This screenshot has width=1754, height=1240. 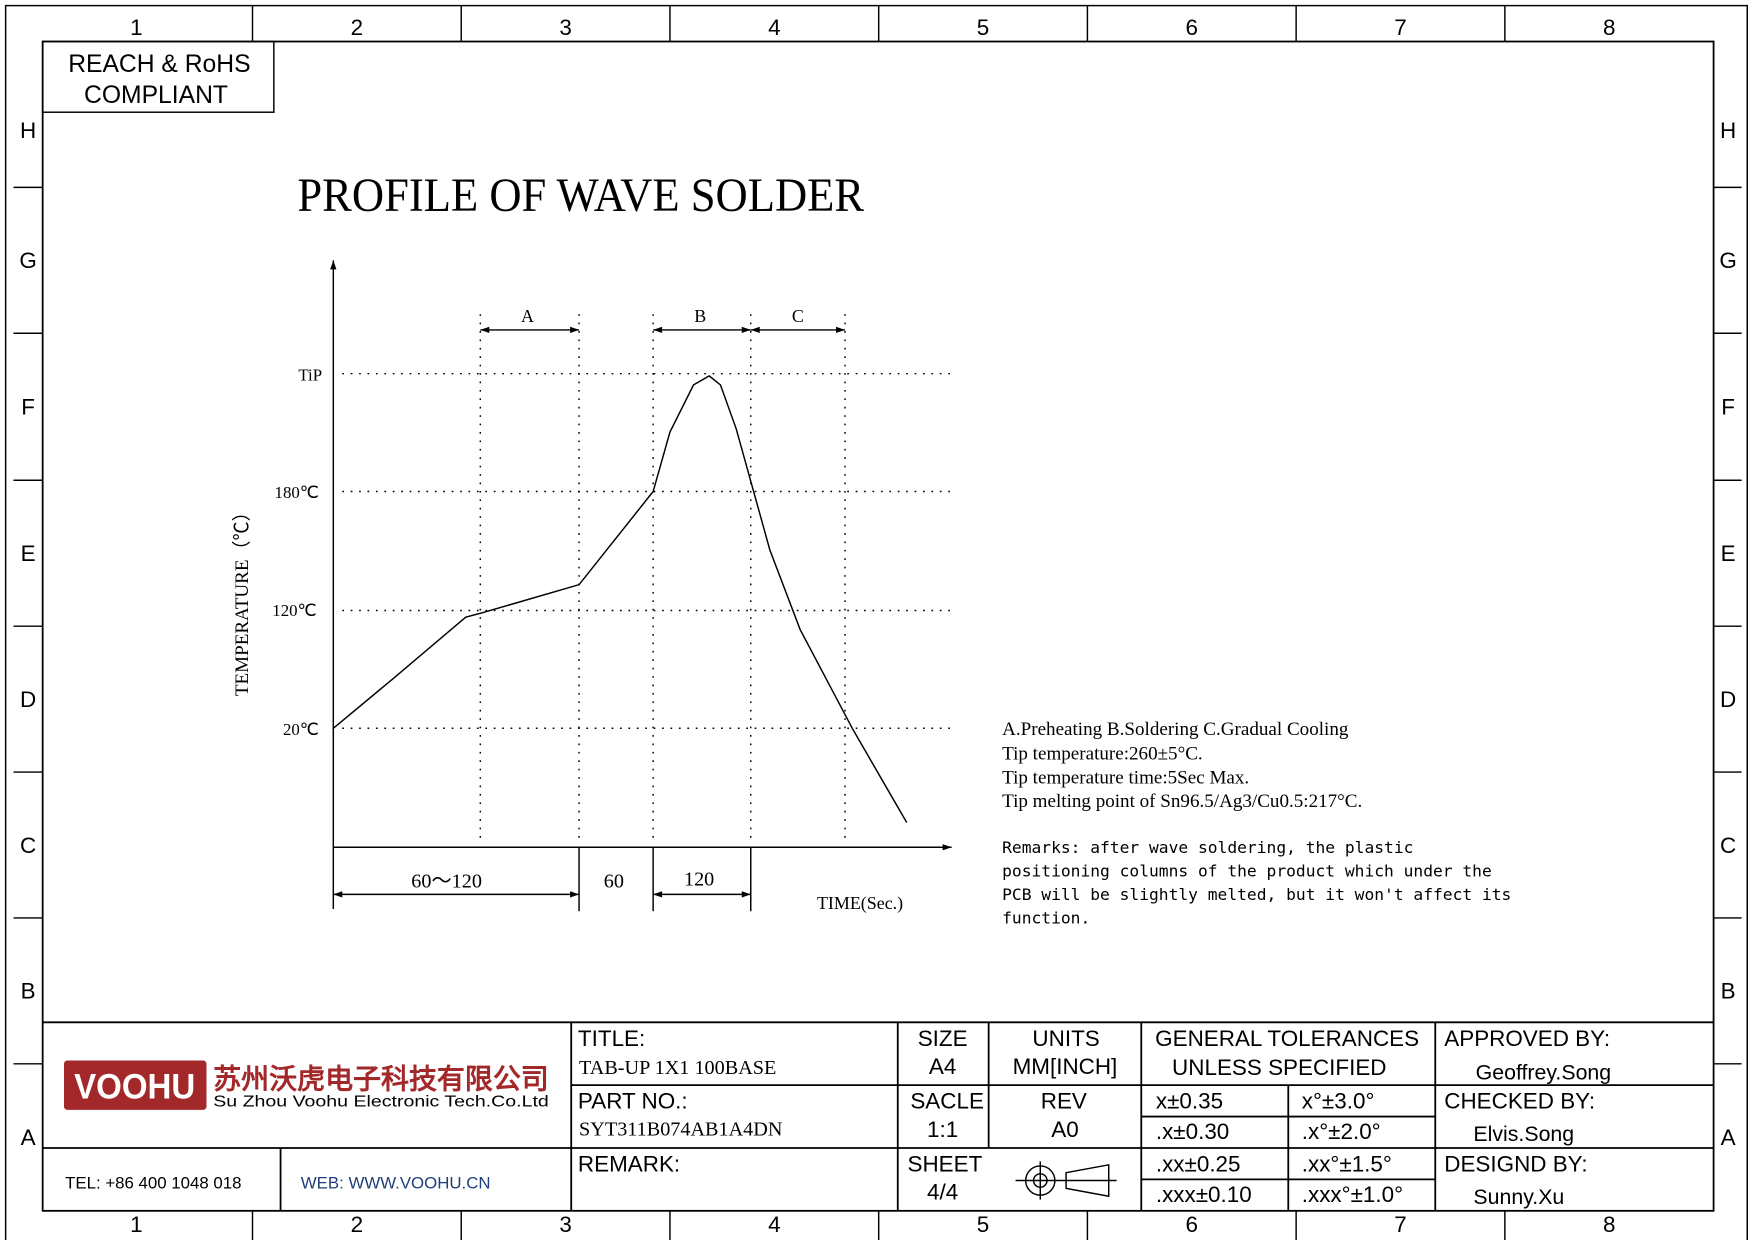 What do you see at coordinates (301, 729) in the screenshot?
I see `y-tick-label: 20℃` at bounding box center [301, 729].